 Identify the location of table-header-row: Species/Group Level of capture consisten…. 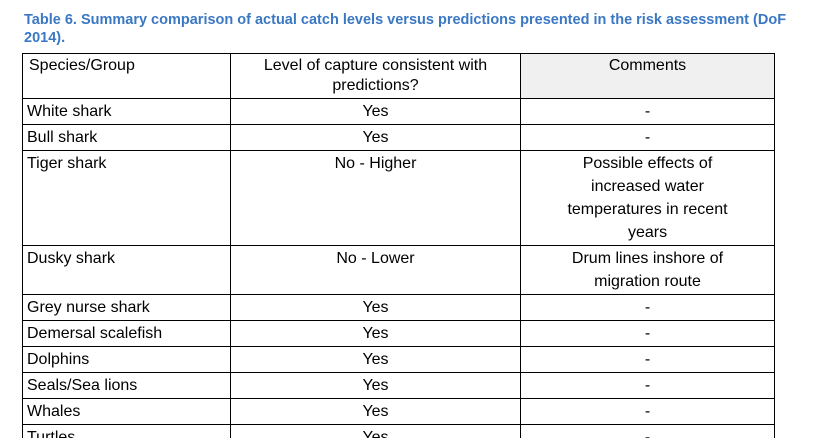
(398, 76).